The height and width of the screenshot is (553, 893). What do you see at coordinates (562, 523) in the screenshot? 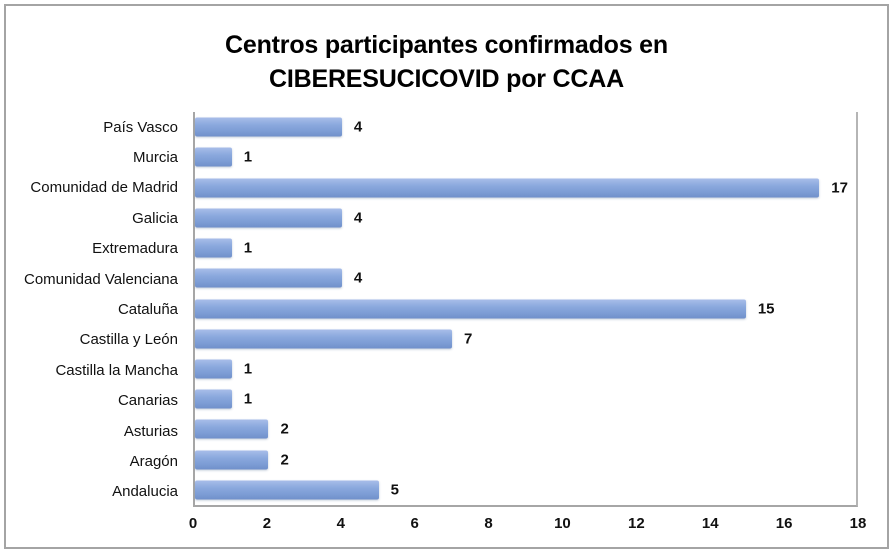
I see `x-axis-tick-label: 10` at bounding box center [562, 523].